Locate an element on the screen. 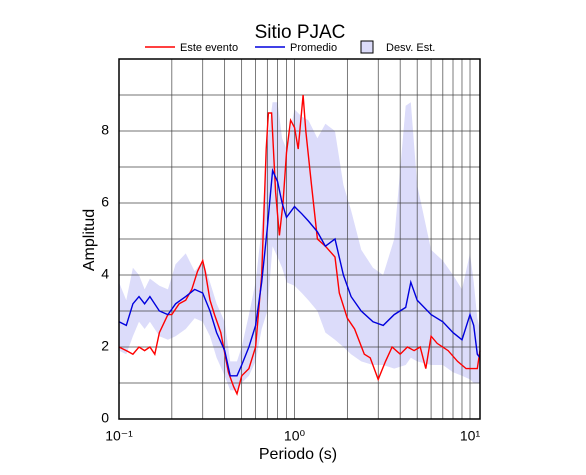 The image size is (586, 475). x-tick-label: 10⁻¹ is located at coordinates (119, 436).